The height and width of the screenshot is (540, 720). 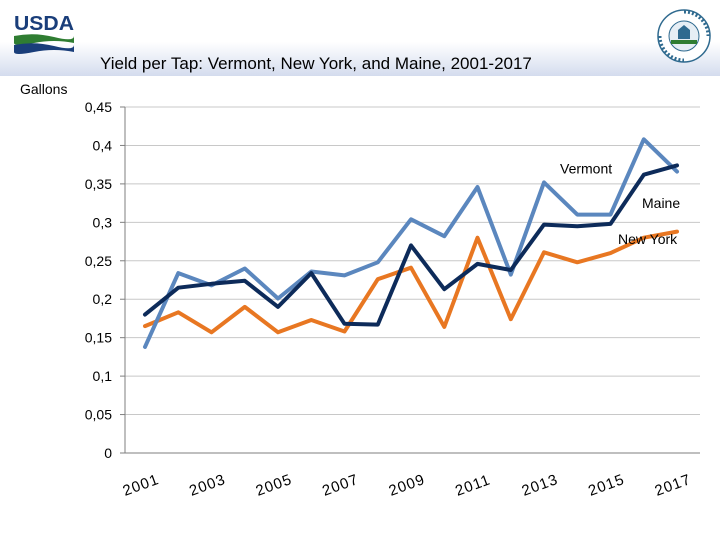 What do you see at coordinates (141, 485) in the screenshot?
I see `x-tick-label: 2001` at bounding box center [141, 485].